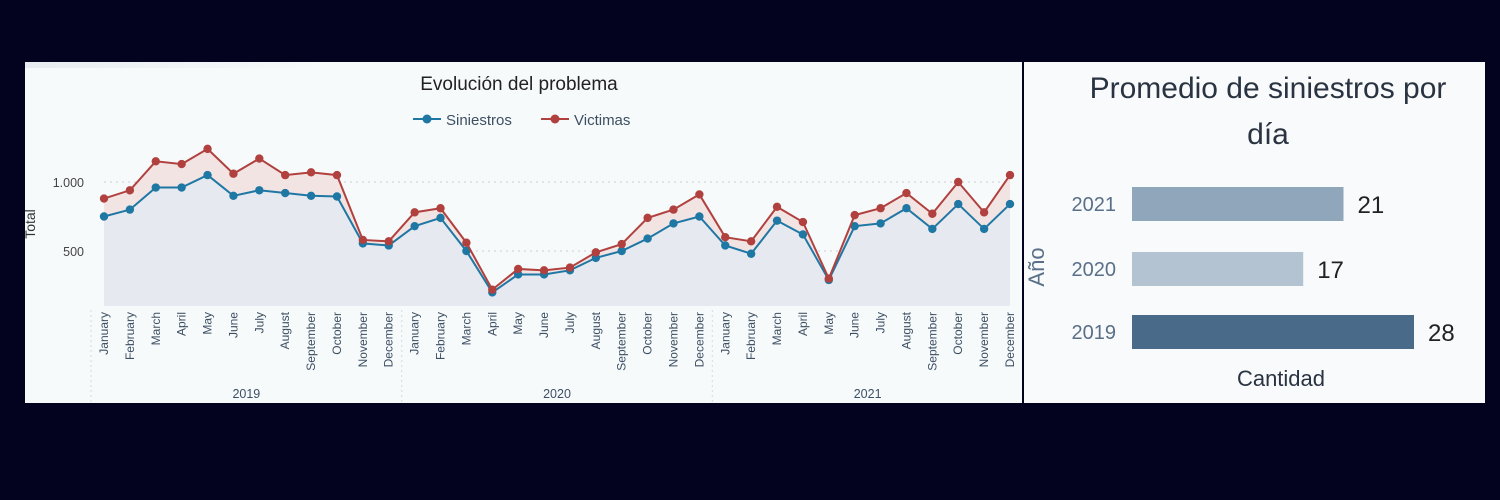 The image size is (1500, 500). Describe the element at coordinates (31, 224) in the screenshot. I see `y-axis-label: Total` at that location.